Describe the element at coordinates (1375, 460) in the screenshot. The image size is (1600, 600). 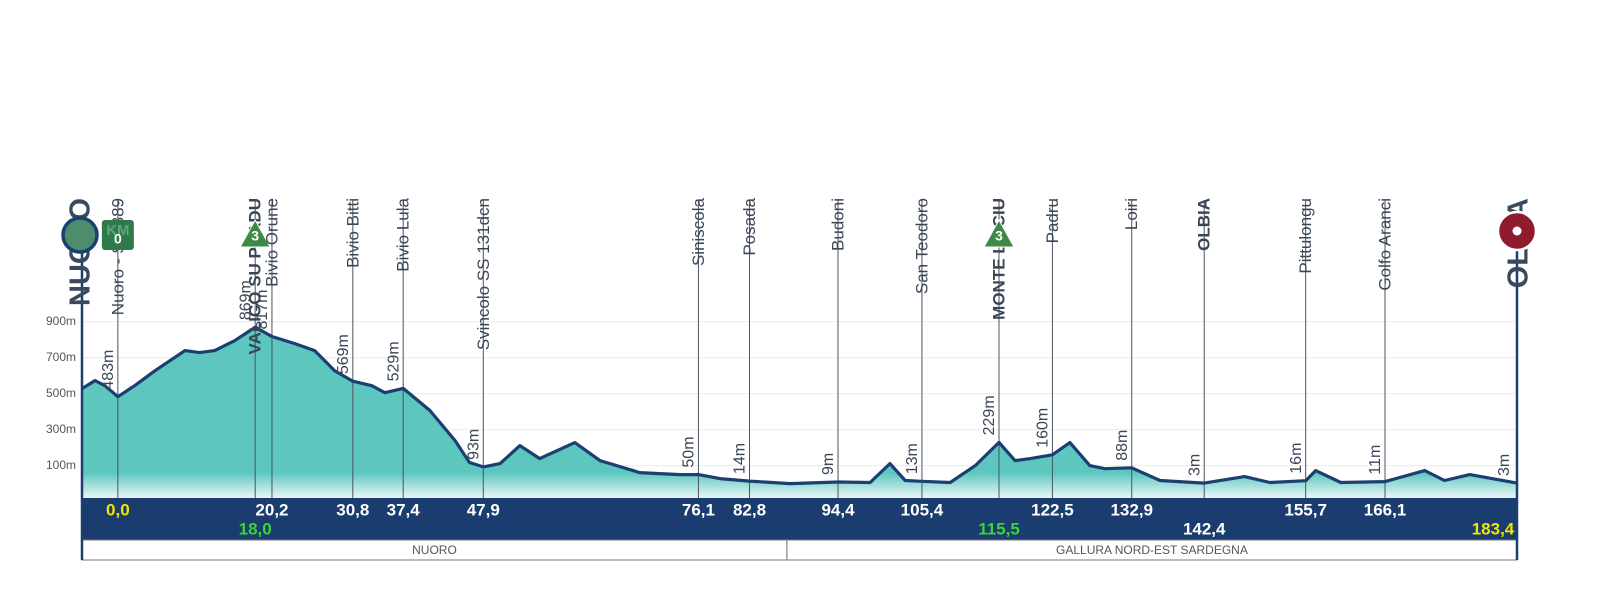
I see `altitude-label: 11m` at that location.